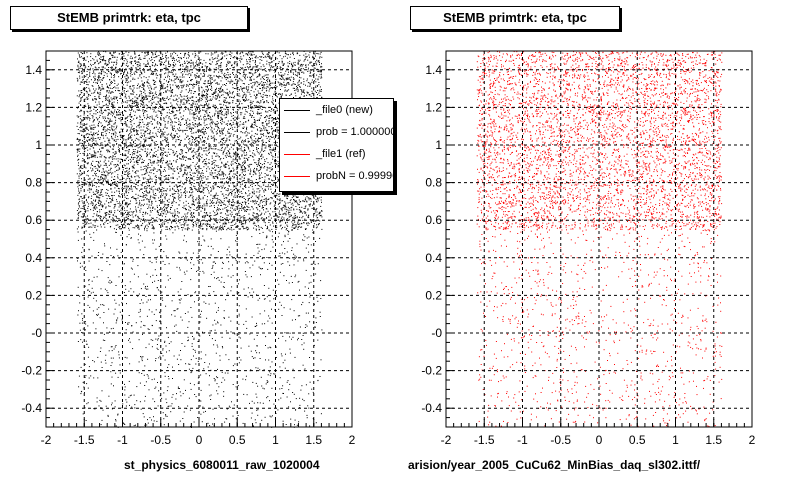 This screenshot has height=480, width=800. What do you see at coordinates (297, 110) in the screenshot?
I see `legend-line-file0` at bounding box center [297, 110].